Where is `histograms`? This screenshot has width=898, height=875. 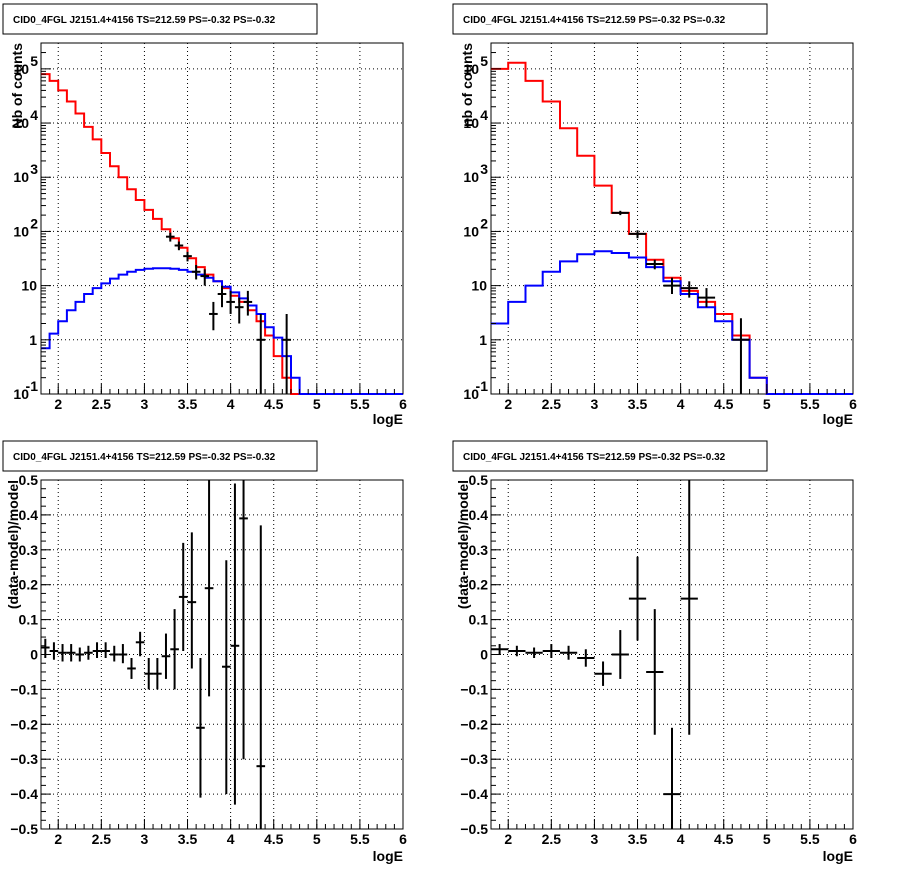 histograms is located at coordinates (222, 234).